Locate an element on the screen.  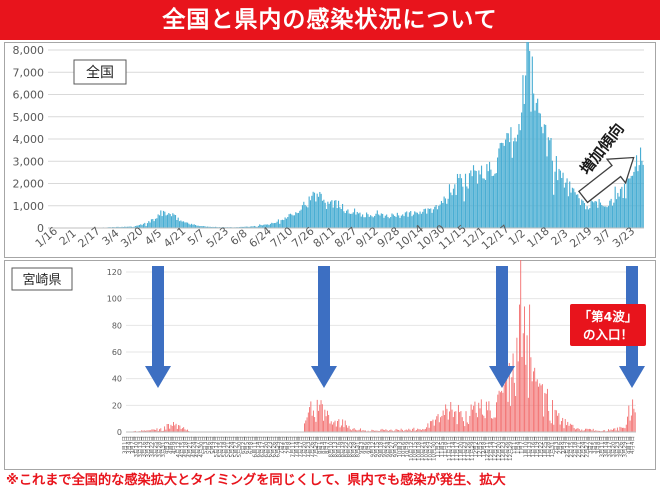
x-tick-label: 3月25日 is located at coordinates (155, 447).